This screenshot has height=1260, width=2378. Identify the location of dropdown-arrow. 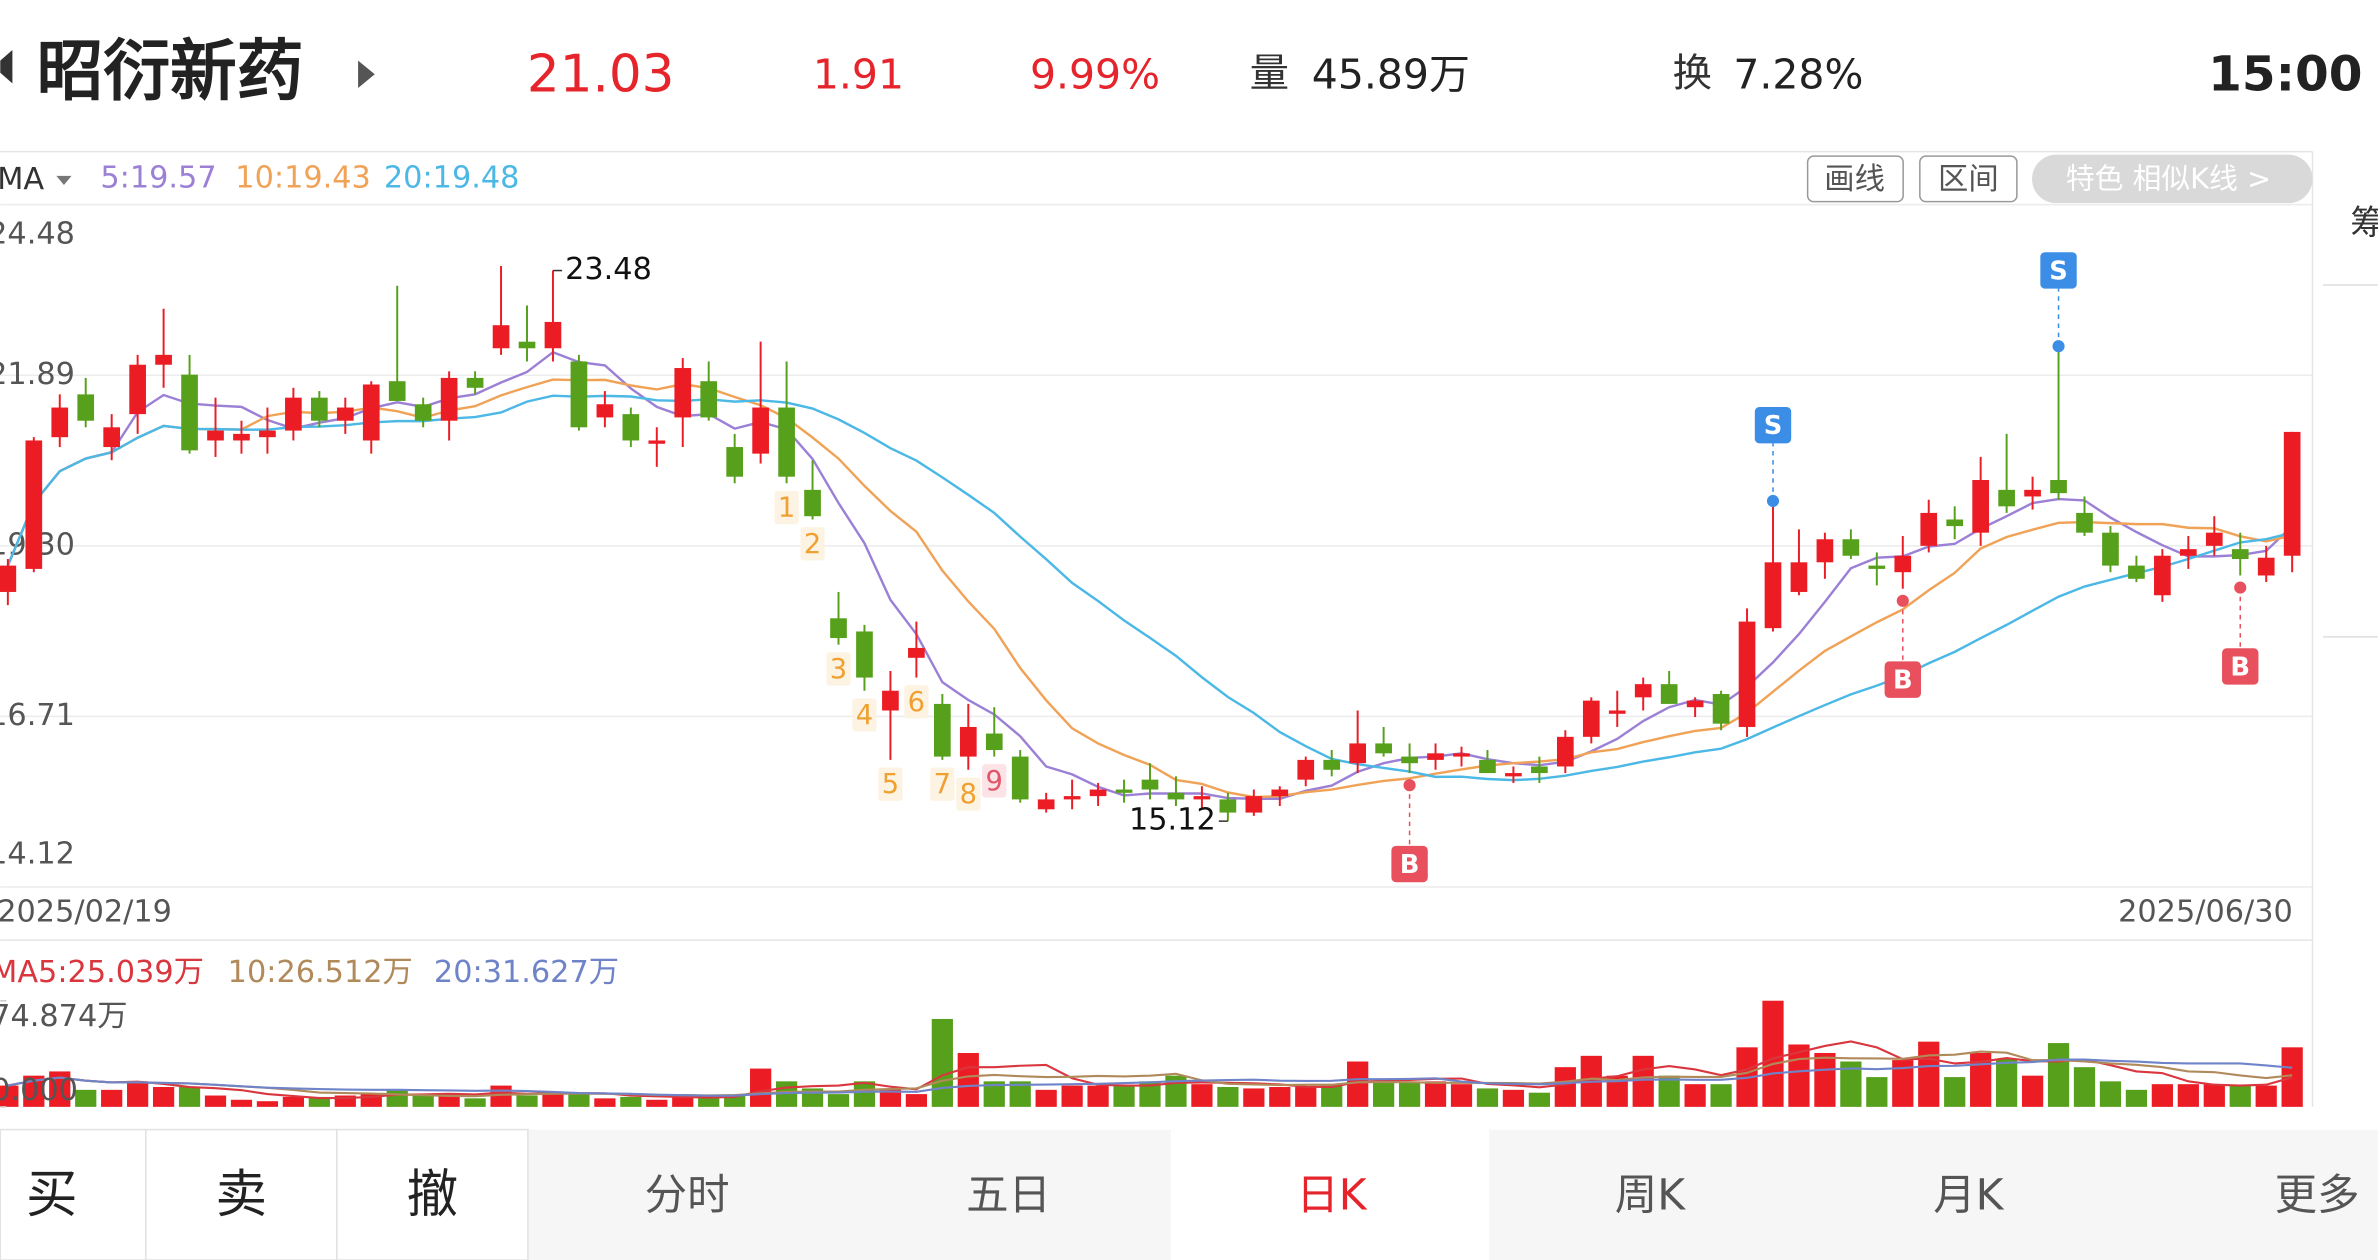
(64, 180).